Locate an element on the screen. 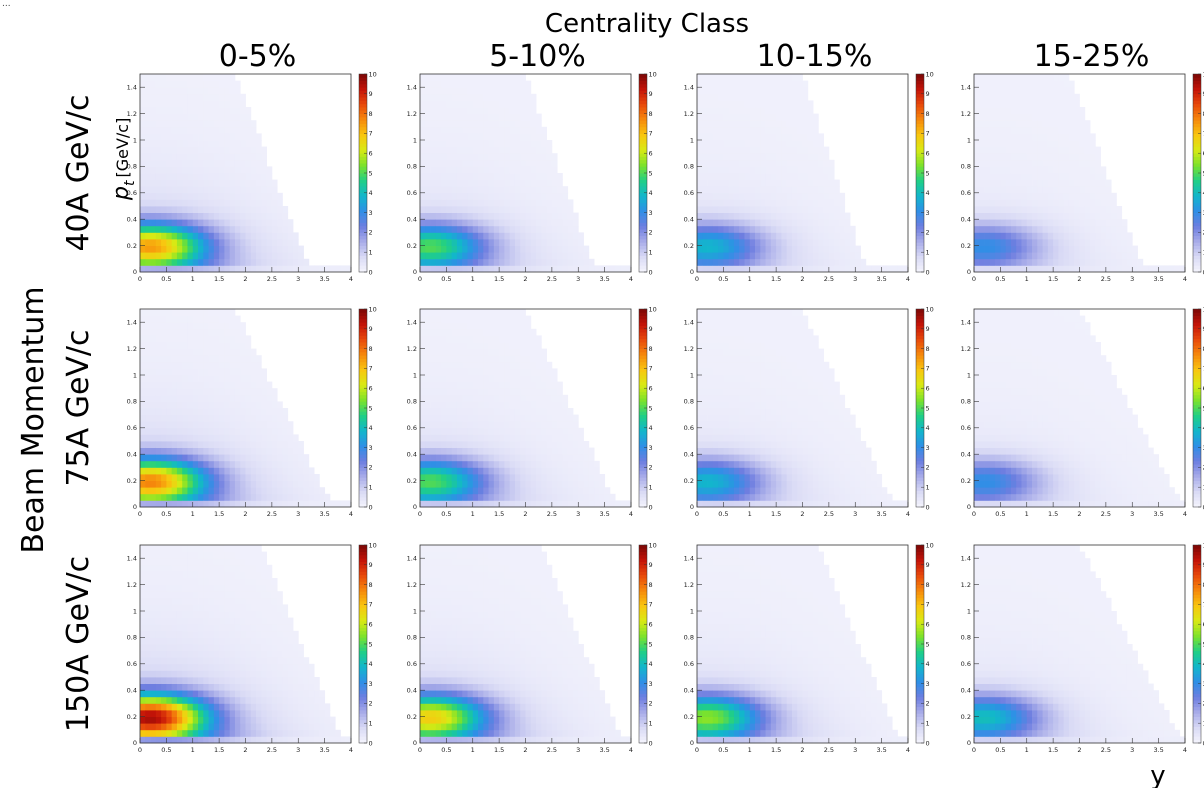  x-tick-label: 4 is located at coordinates (631, 279).